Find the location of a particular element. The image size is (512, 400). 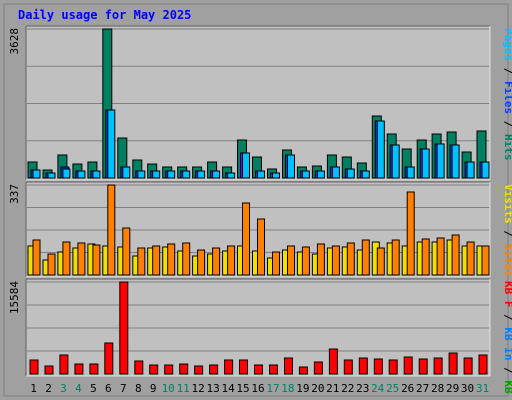

x-tick-label-day-7: 7 is located at coordinates (123, 388).